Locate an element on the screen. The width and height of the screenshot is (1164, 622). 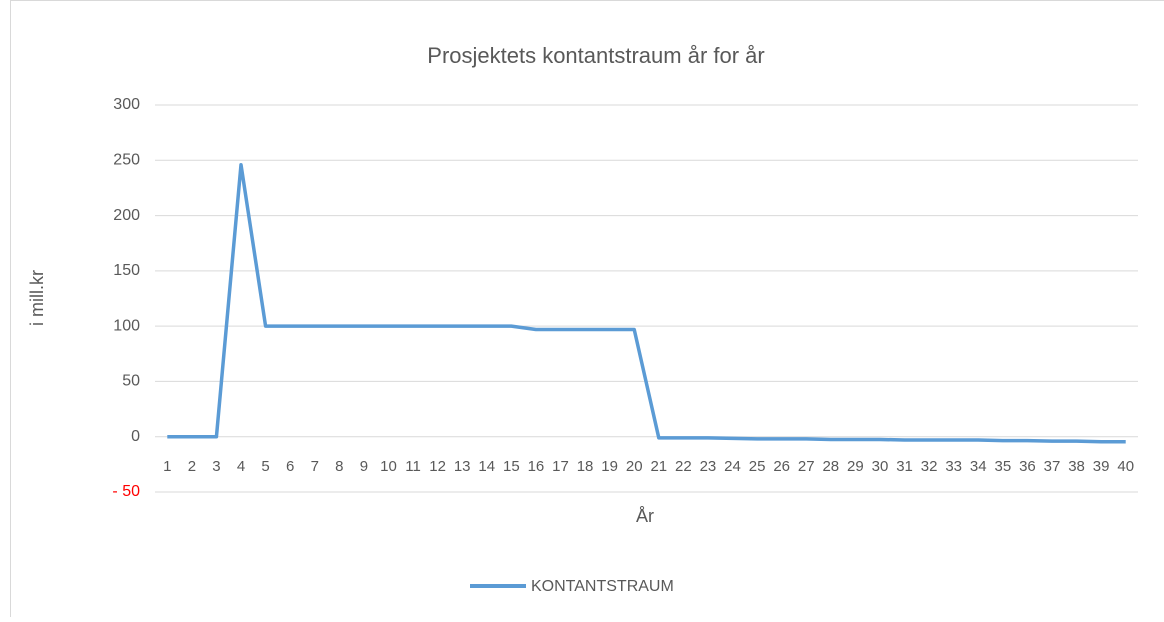
x-tick-label: 3 is located at coordinates (216, 466).